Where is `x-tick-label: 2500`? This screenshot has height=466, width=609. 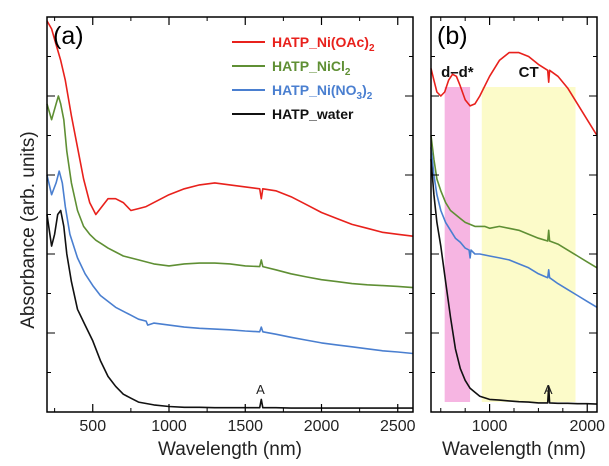 x-tick-label: 2500 is located at coordinates (398, 426).